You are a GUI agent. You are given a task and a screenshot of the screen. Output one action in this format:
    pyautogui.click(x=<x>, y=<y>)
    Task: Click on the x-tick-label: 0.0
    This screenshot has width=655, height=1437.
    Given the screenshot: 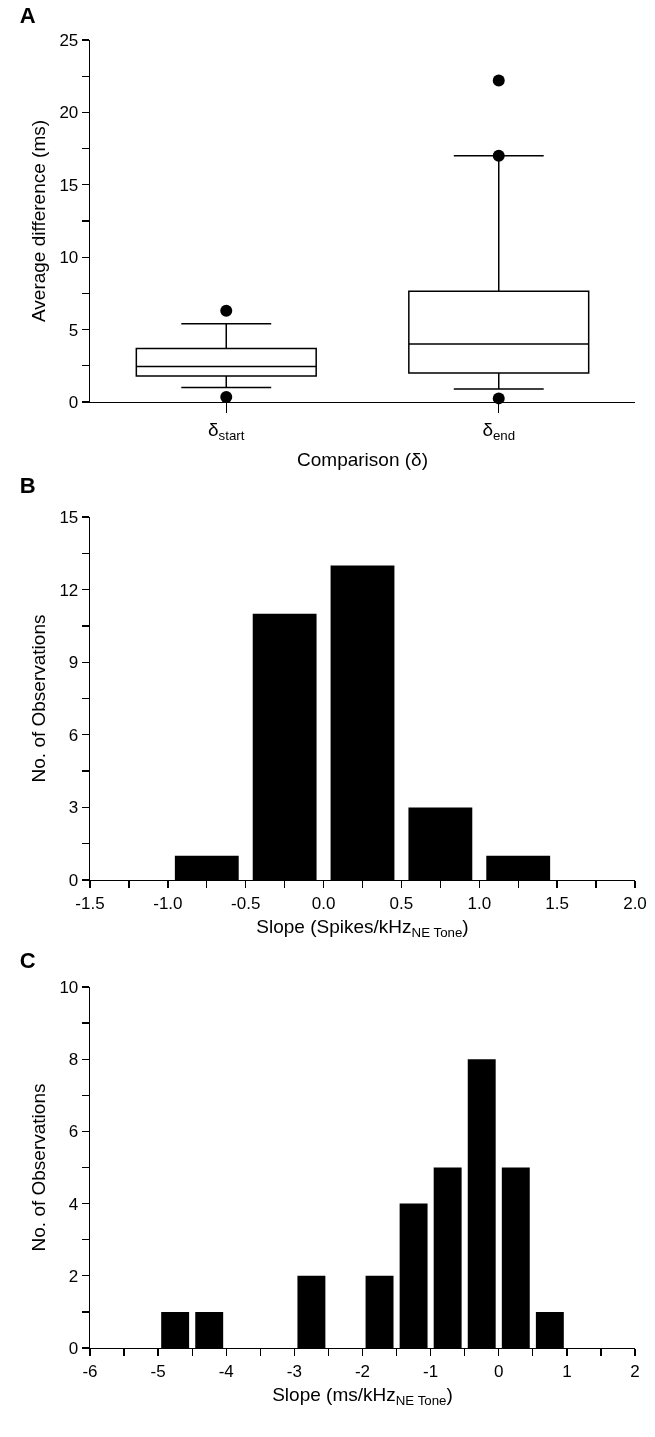 What is the action you would take?
    pyautogui.click(x=323, y=903)
    